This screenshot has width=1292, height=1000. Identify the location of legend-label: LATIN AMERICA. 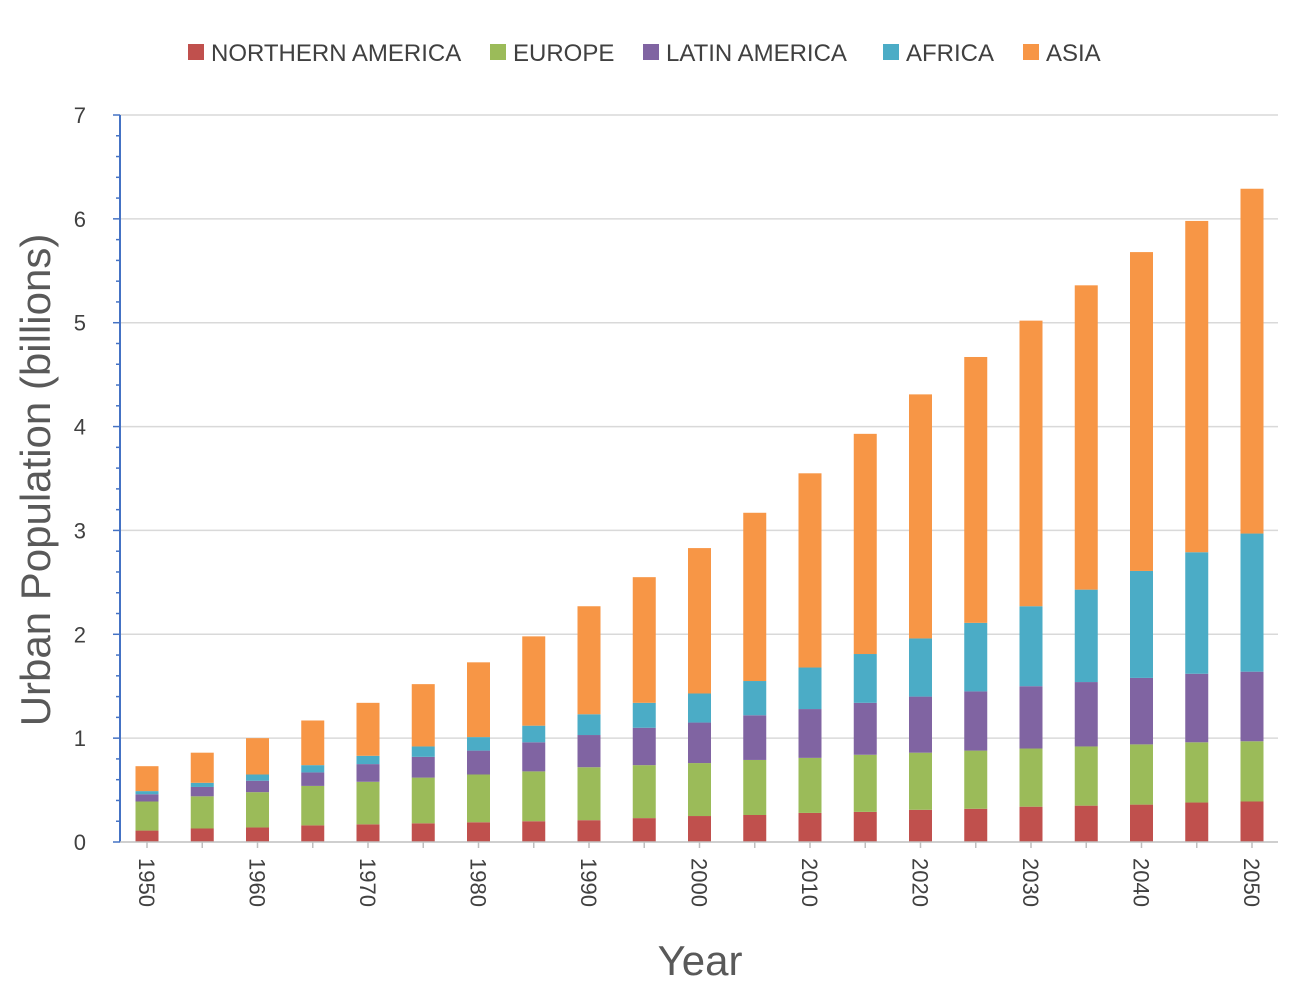
(756, 53).